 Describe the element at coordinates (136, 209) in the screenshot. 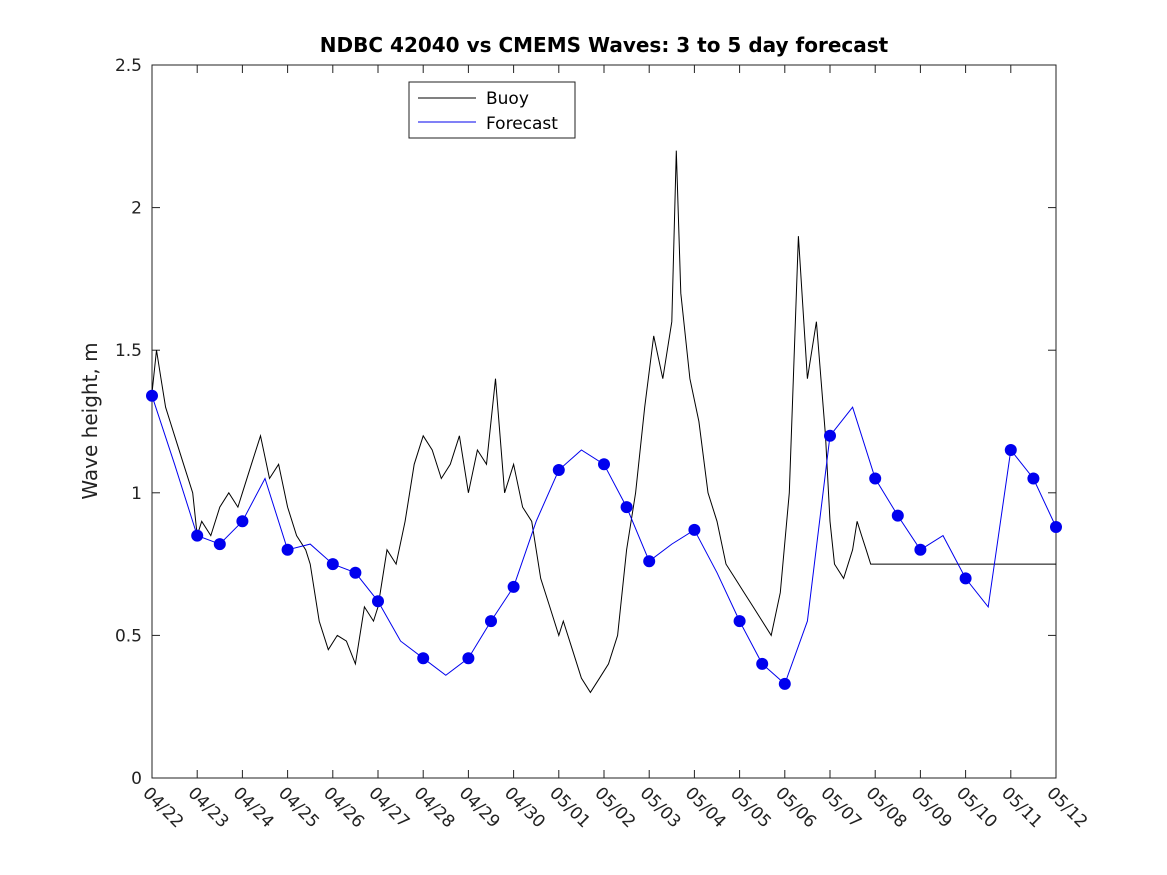

I see `y-tick-label: 2` at that location.